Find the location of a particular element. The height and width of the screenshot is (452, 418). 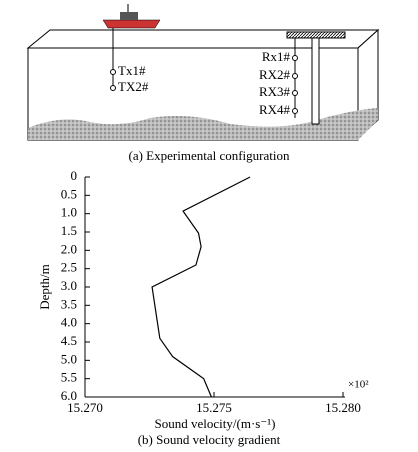

x-tick-label: 15.270 is located at coordinates (85, 407).